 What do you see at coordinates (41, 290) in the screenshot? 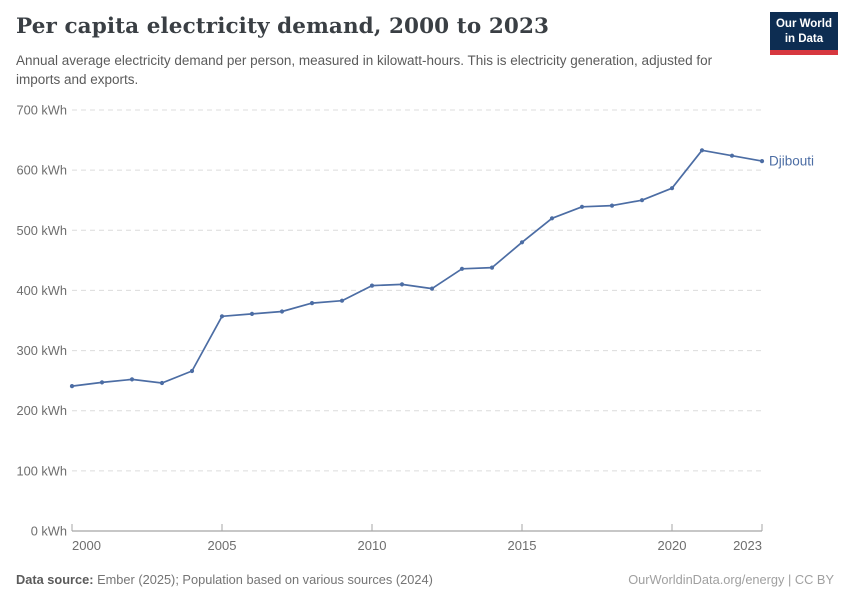
I see `y-axis-tick-label: 400 kWh` at bounding box center [41, 290].